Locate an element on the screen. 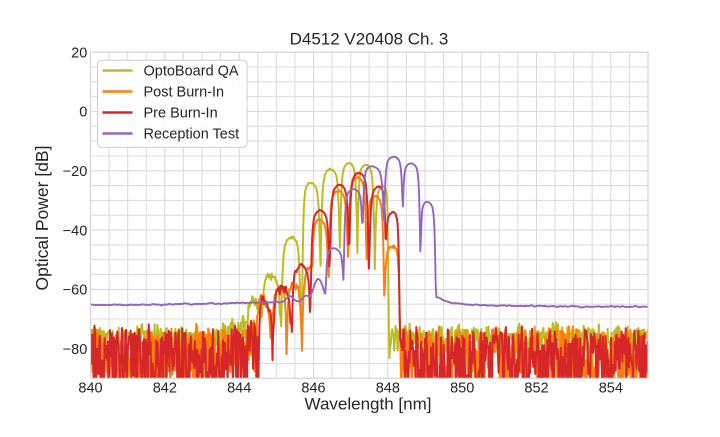  svg-text: 854 is located at coordinates (611, 389).